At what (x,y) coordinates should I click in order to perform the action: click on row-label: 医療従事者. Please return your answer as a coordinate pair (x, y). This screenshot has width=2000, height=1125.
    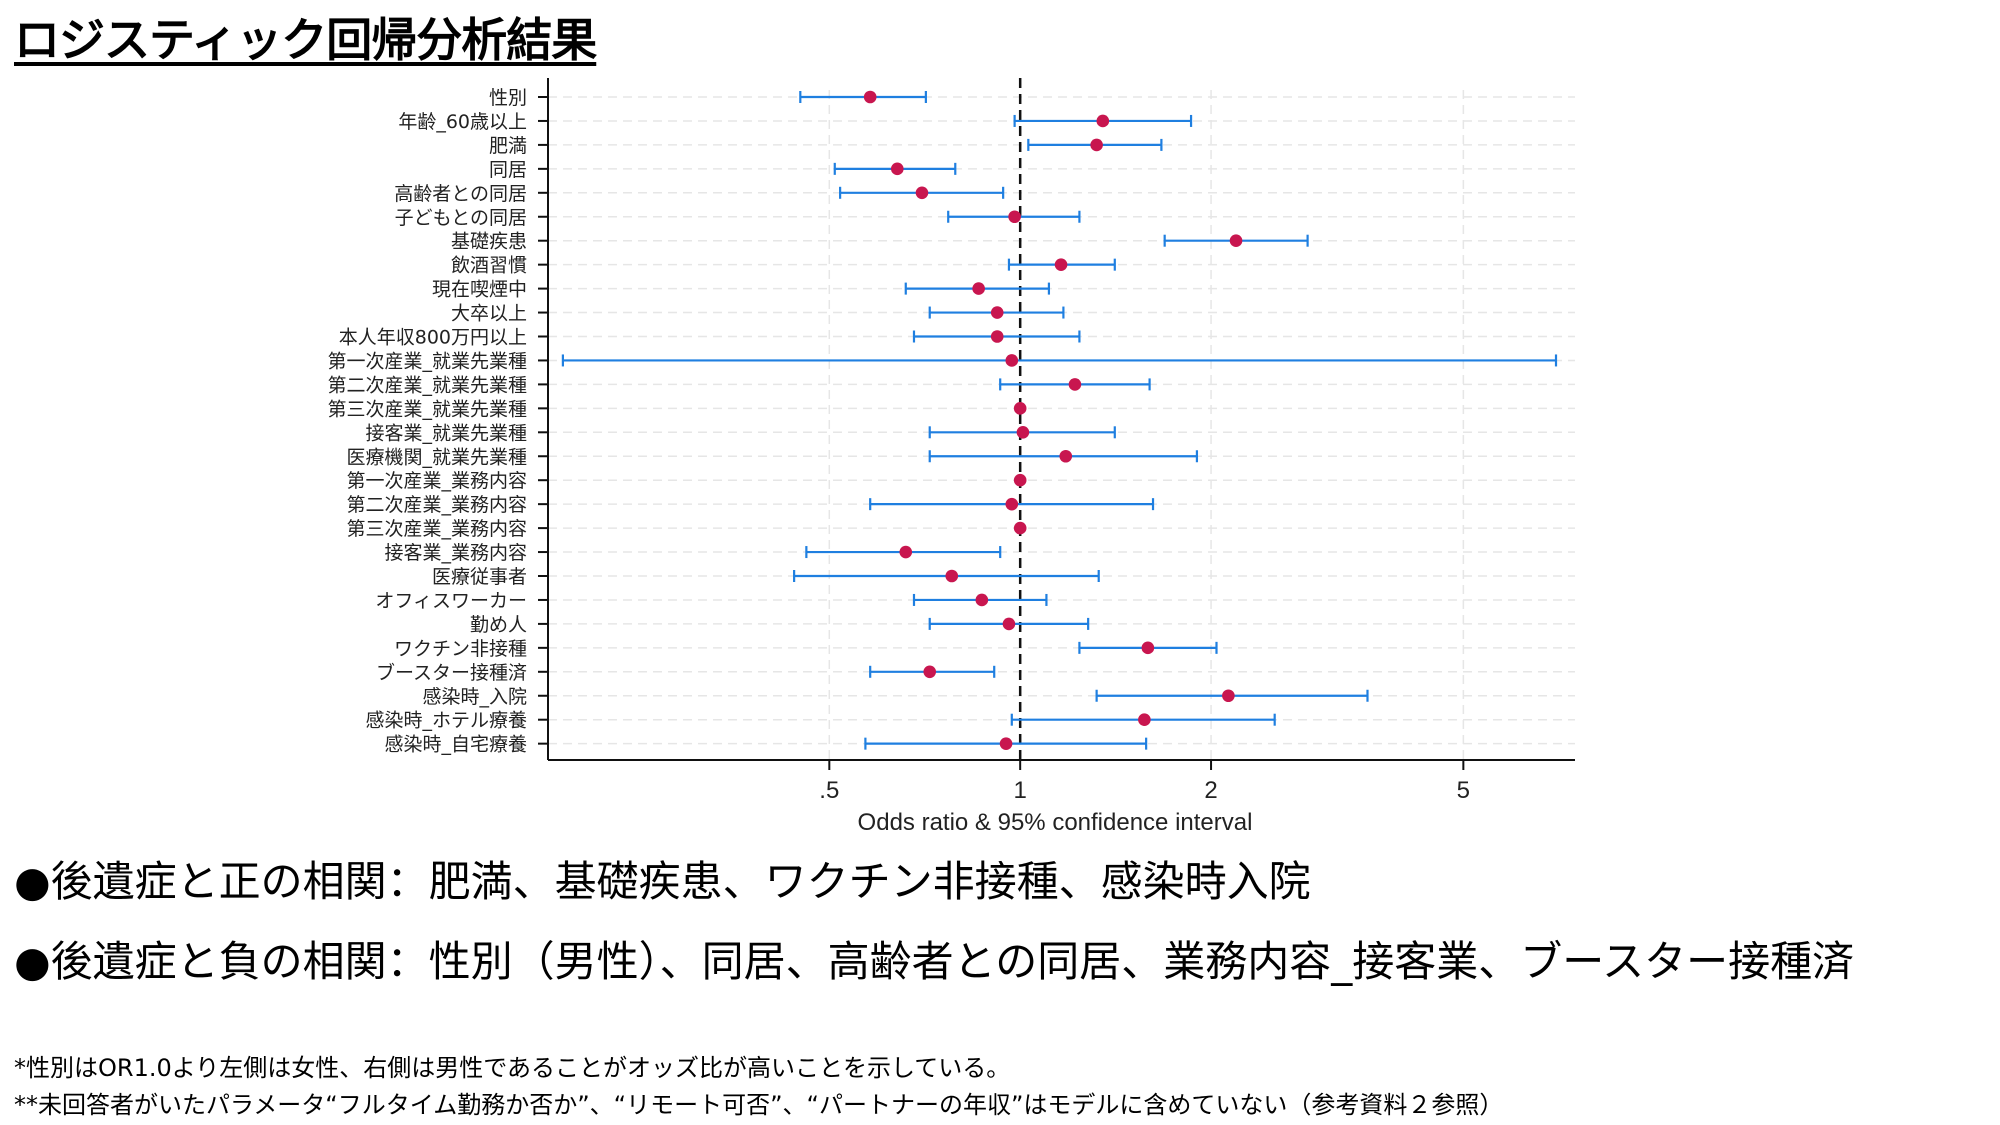
    Looking at the image, I should click on (479, 577).